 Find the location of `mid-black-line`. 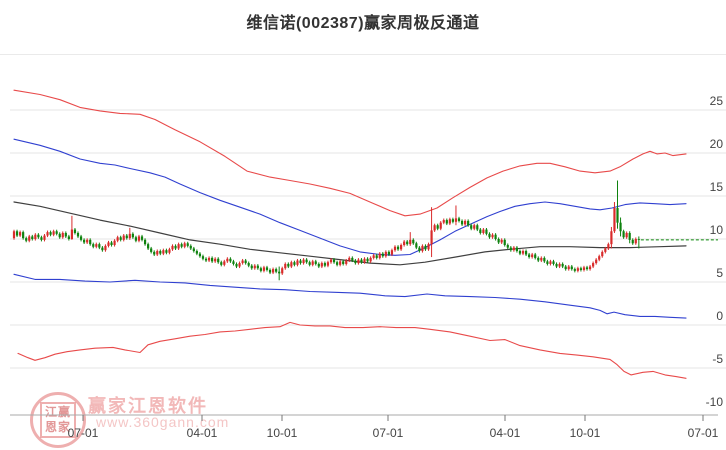

mid-black-line is located at coordinates (350, 233).